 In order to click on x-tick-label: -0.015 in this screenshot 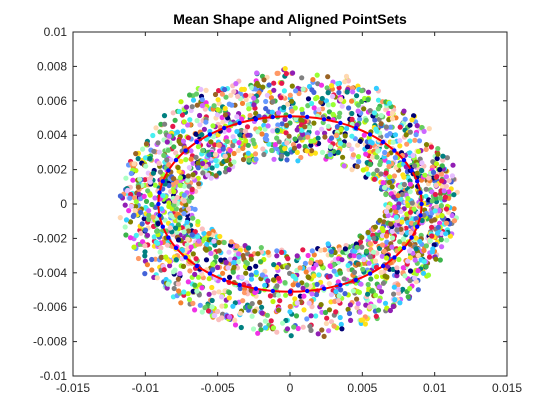, I will do `click(73, 388)`.